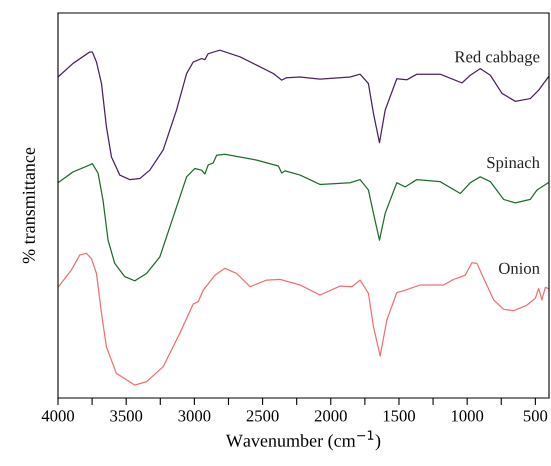 The height and width of the screenshot is (466, 551). What do you see at coordinates (262, 416) in the screenshot?
I see `x-tick-label: 2500` at bounding box center [262, 416].